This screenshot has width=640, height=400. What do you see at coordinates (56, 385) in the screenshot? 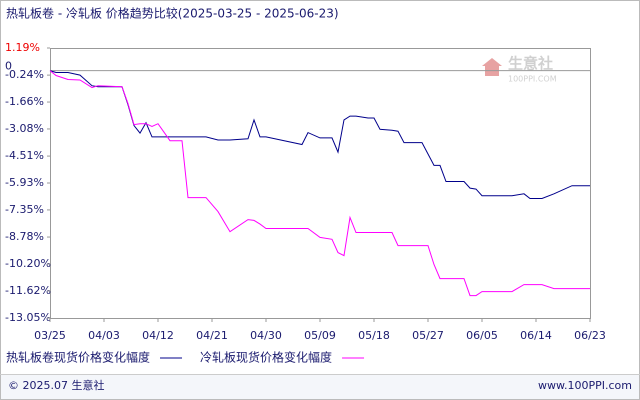
I see `footer-copyright: © 2025.07 生意社` at bounding box center [56, 385].